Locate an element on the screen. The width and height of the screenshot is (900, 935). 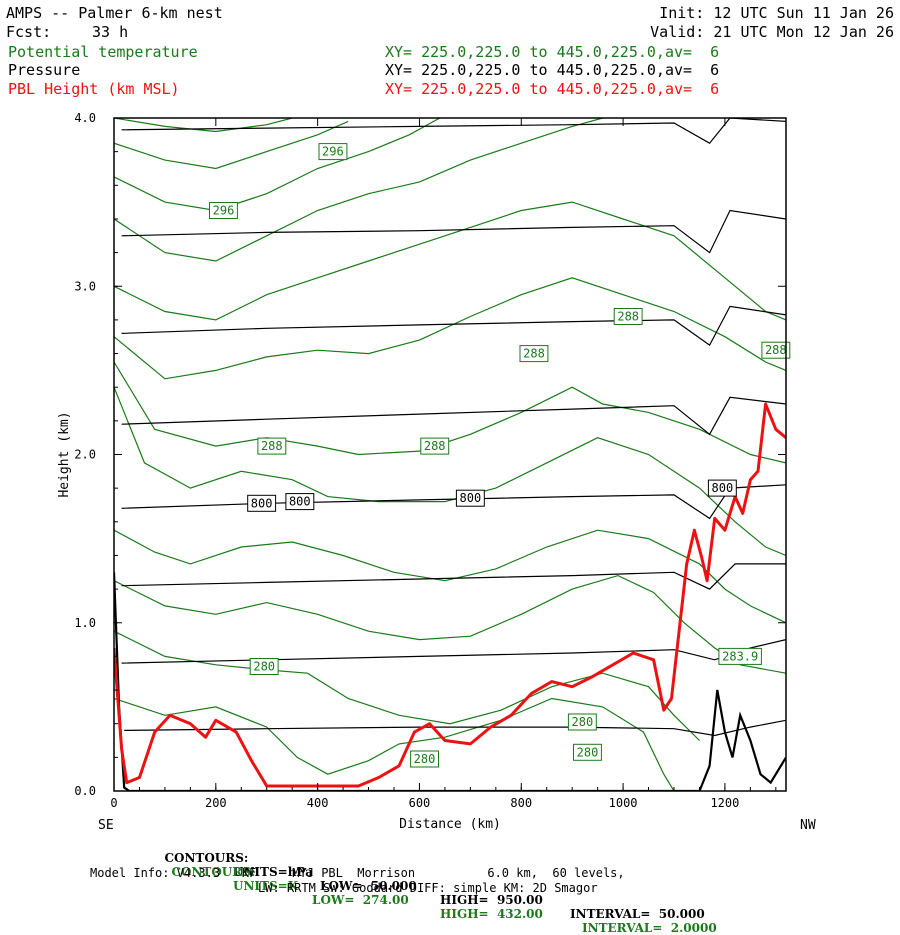
init-time: Init: 12 UTC Sun 11 Jan 26 is located at coordinates (776, 13).